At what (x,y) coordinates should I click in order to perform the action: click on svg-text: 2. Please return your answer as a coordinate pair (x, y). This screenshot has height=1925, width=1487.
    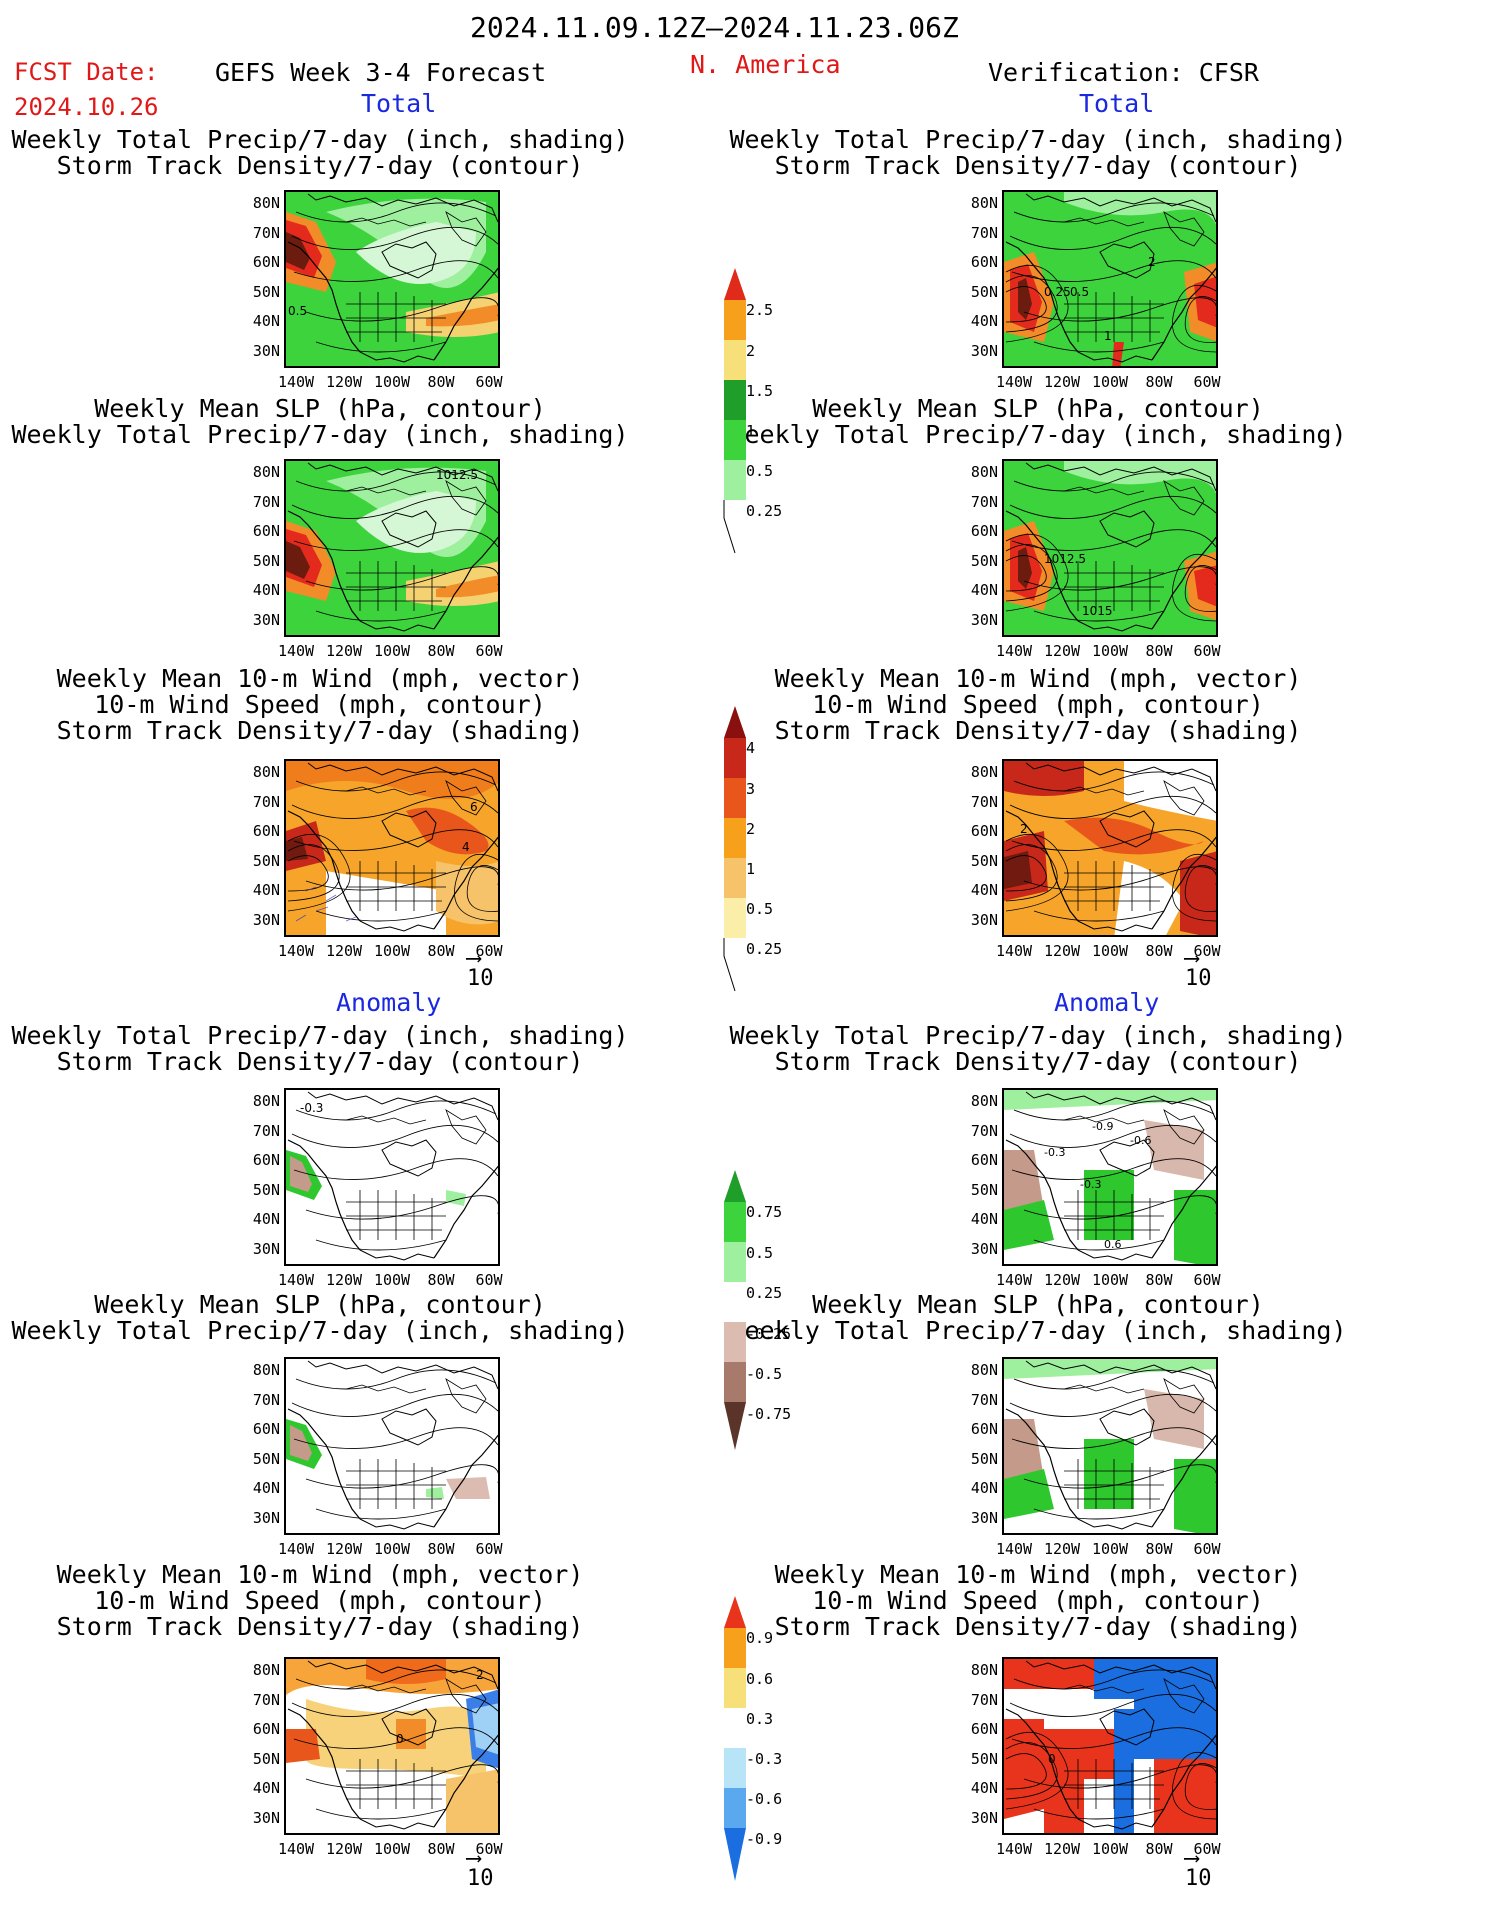
    Looking at the image, I should click on (1024, 829).